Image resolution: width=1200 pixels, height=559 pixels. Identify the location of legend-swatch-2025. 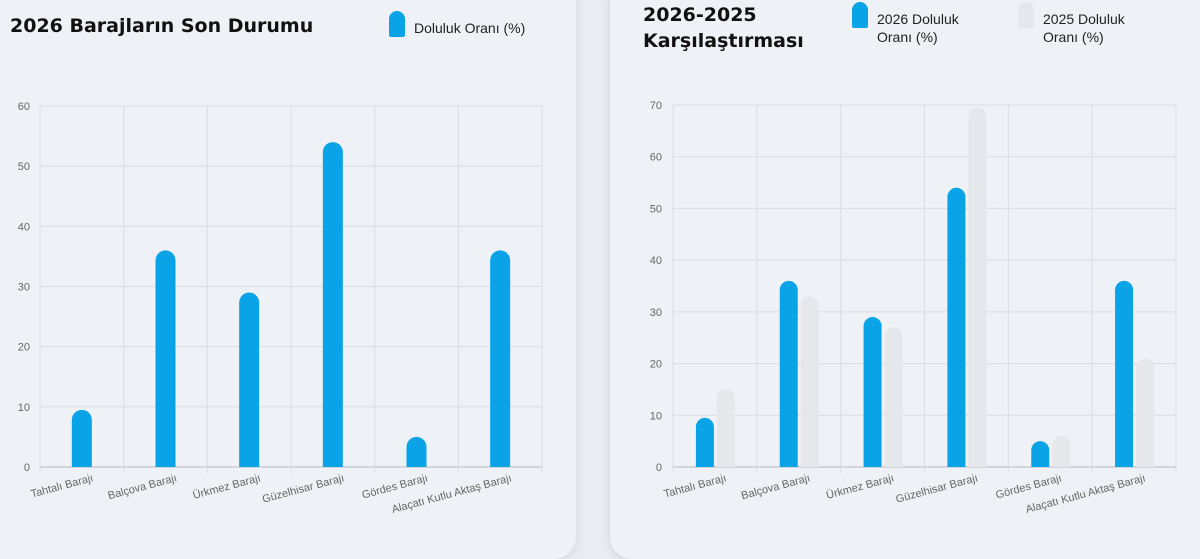
(1026, 15).